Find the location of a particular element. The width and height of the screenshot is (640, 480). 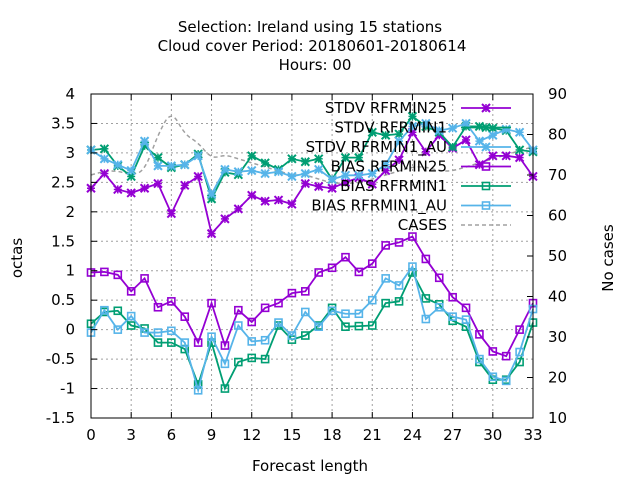

legend-label: STDV RFRMIN1_AU is located at coordinates (376, 147).